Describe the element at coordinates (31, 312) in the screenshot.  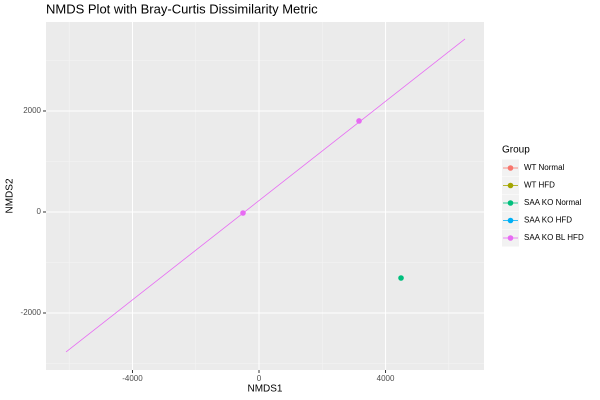
I see `y-tick-label: -2000` at that location.